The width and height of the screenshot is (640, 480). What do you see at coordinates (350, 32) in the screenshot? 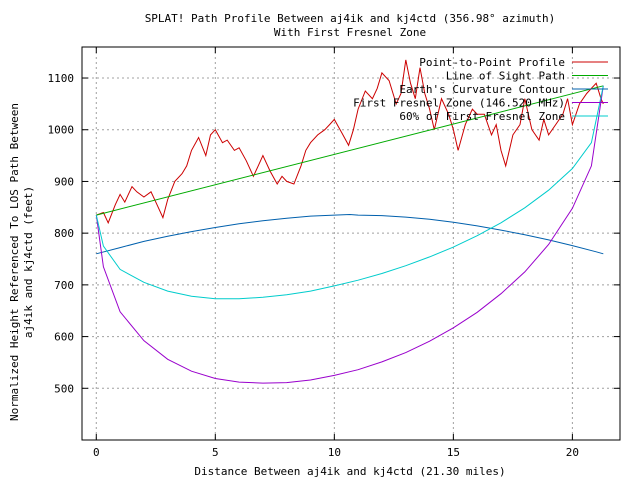
I see `chart-subtitle: With First Fresnel Zone` at bounding box center [350, 32].